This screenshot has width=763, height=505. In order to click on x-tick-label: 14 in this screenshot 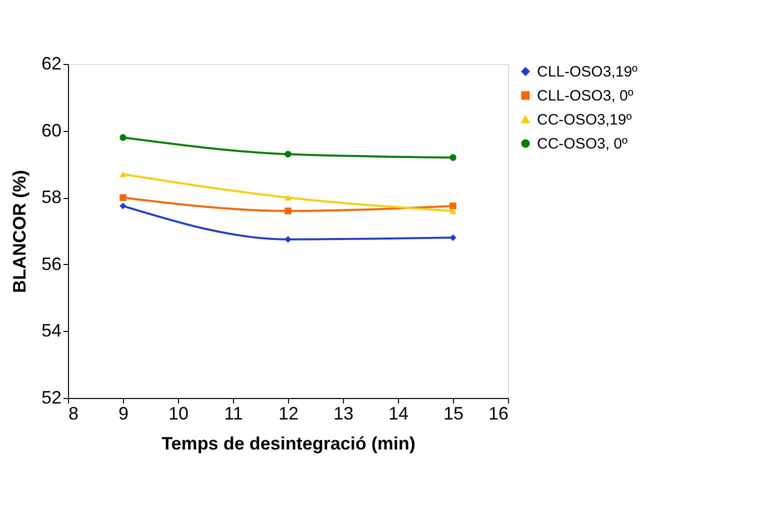, I will do `click(398, 414)`.